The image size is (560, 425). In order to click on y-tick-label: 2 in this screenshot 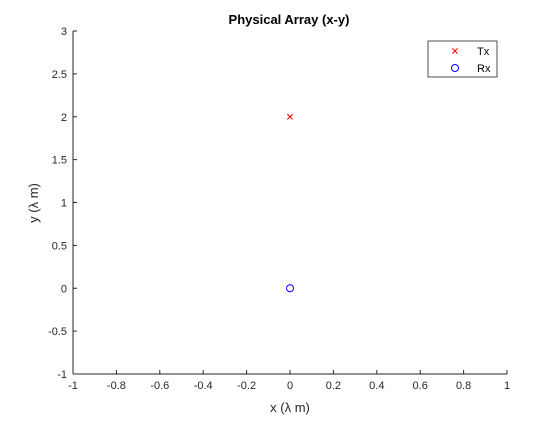, I will do `click(64, 118)`.